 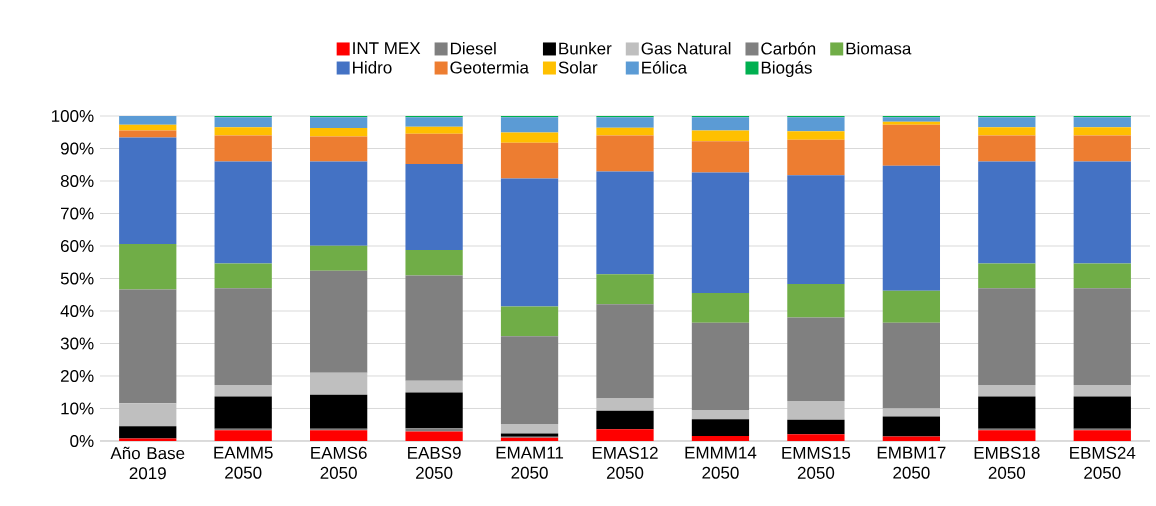 What do you see at coordinates (585, 48) in the screenshot?
I see `legend-label: Bunker` at bounding box center [585, 48].